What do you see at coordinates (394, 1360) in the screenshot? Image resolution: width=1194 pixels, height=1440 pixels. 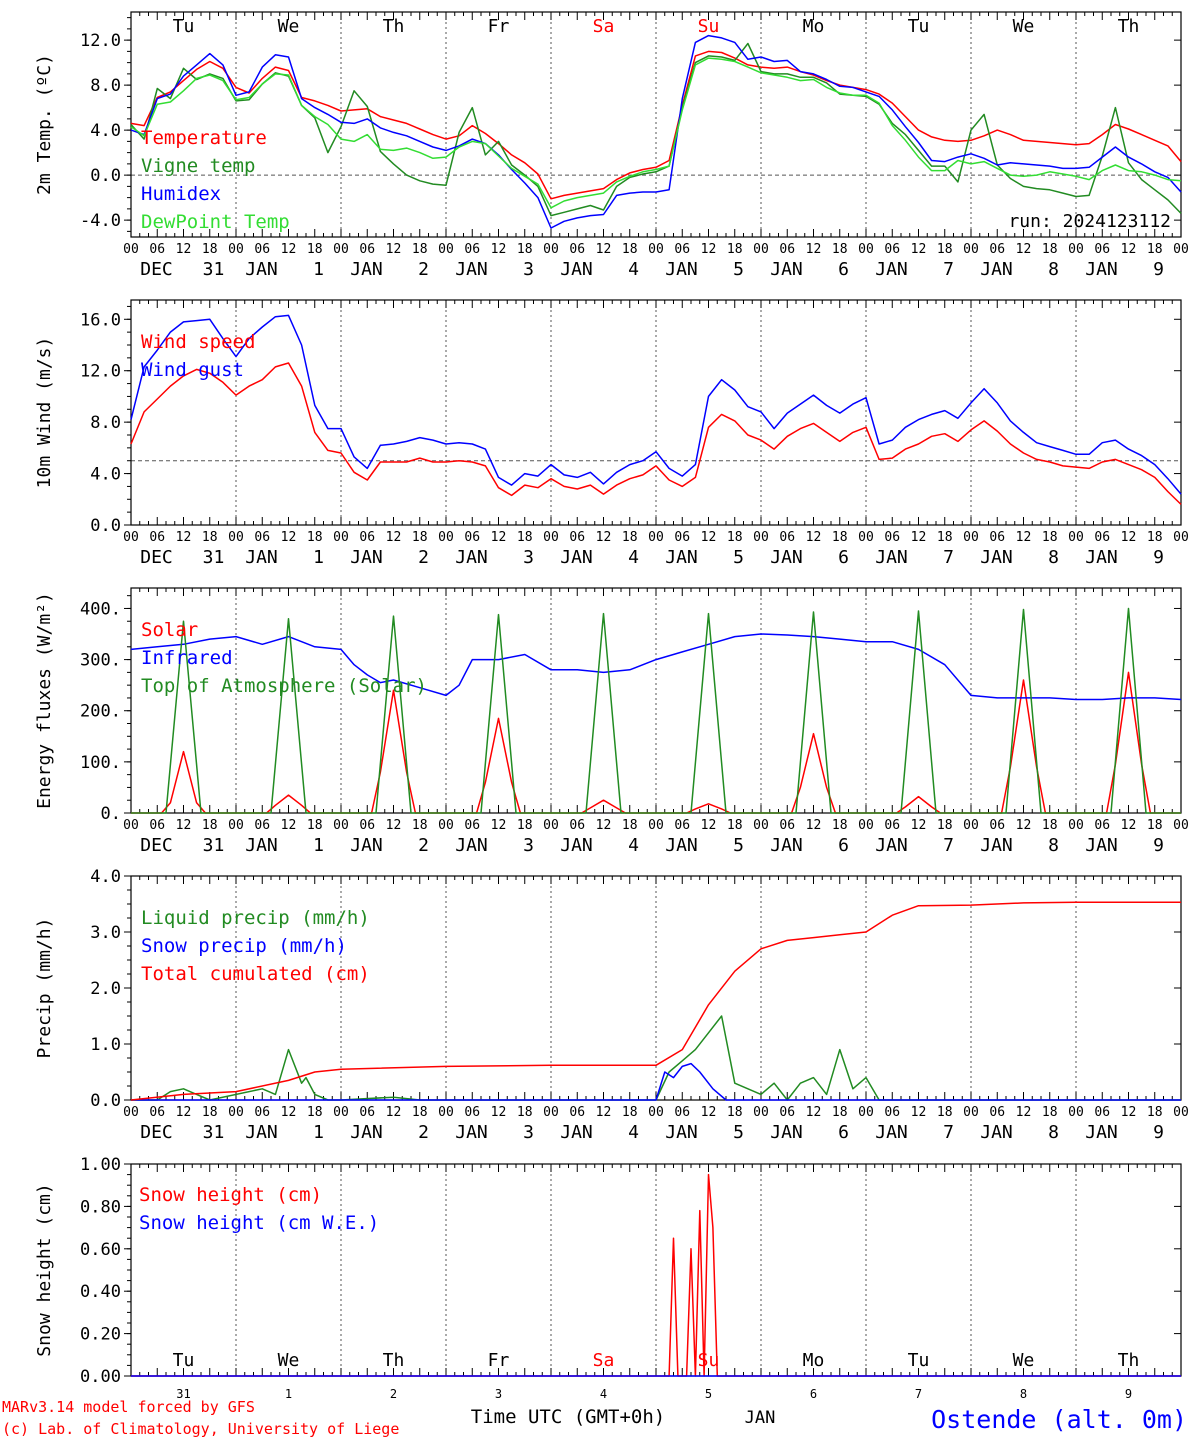 I see `day-of-week-label: Th` at bounding box center [394, 1360].